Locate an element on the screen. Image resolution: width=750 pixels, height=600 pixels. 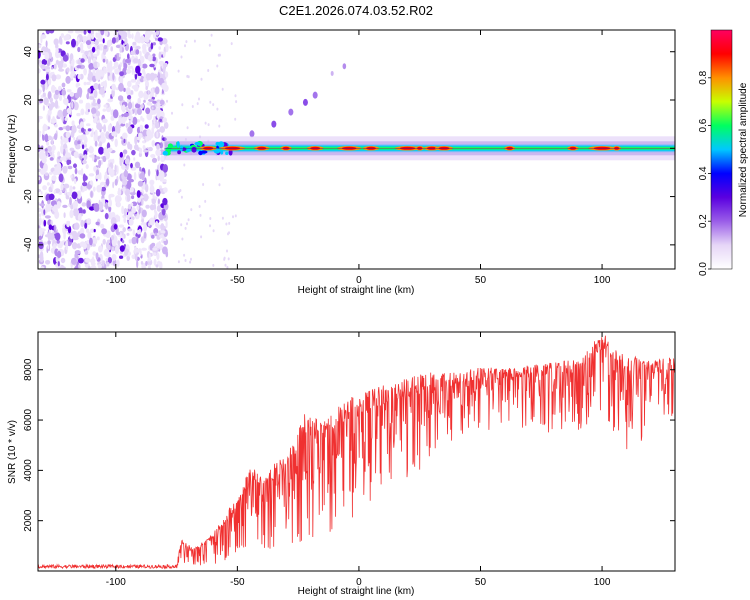
colorbar-tick-label: 0.2 is located at coordinates (703, 221).